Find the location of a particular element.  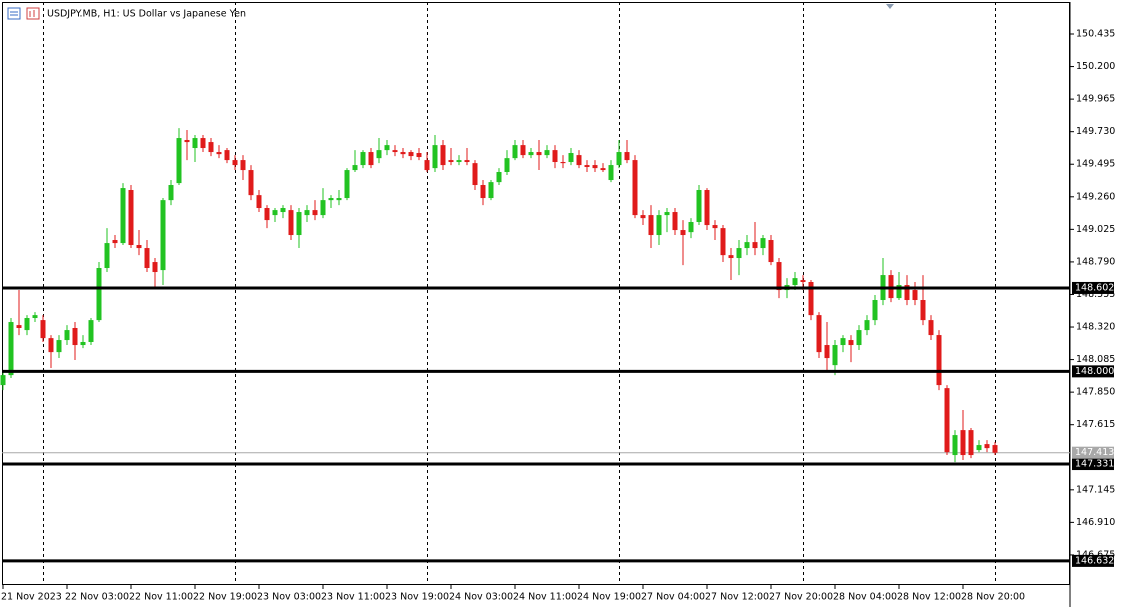

level-label: 148.602 is located at coordinates (1094, 287).